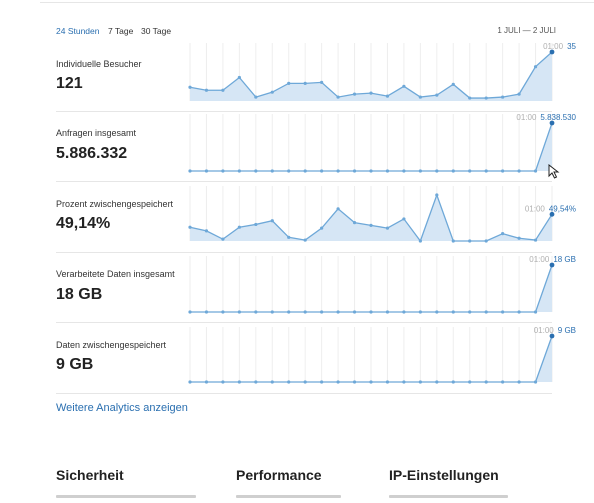 This screenshot has height=503, width=594. Describe the element at coordinates (79, 294) in the screenshot. I see `metric-value-data-served: 18 GB` at that location.